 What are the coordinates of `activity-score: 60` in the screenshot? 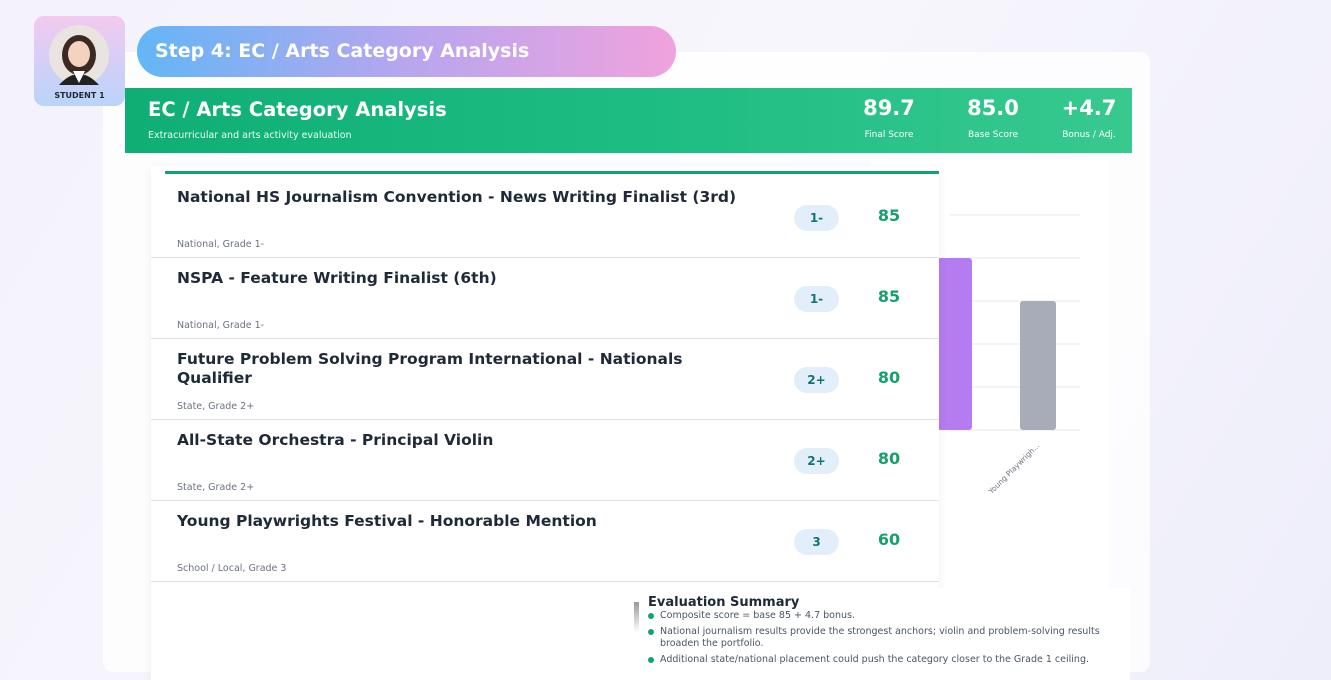 It's located at (889, 539).